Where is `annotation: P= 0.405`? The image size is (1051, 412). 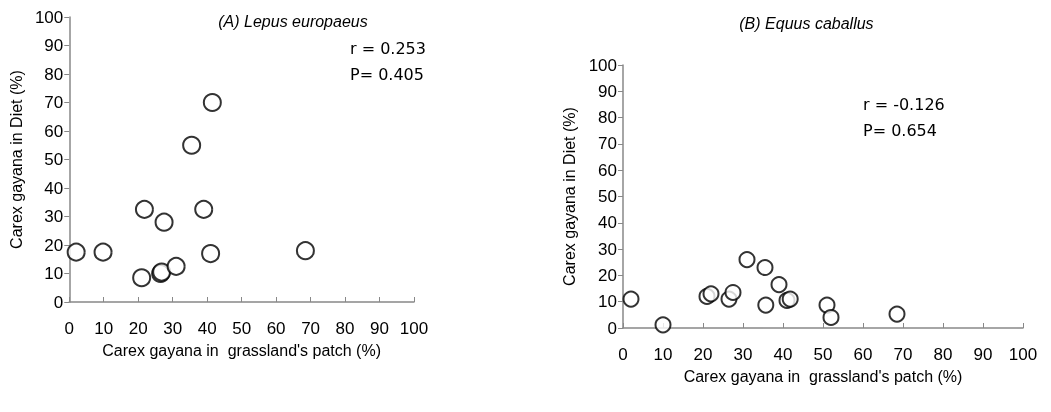
annotation: P= 0.405 is located at coordinates (387, 74).